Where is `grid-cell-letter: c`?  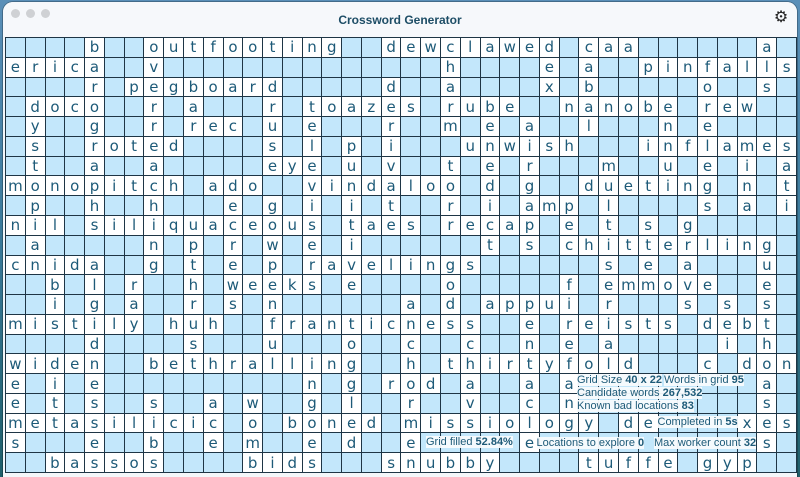 grid-cell-letter: c is located at coordinates (411, 344).